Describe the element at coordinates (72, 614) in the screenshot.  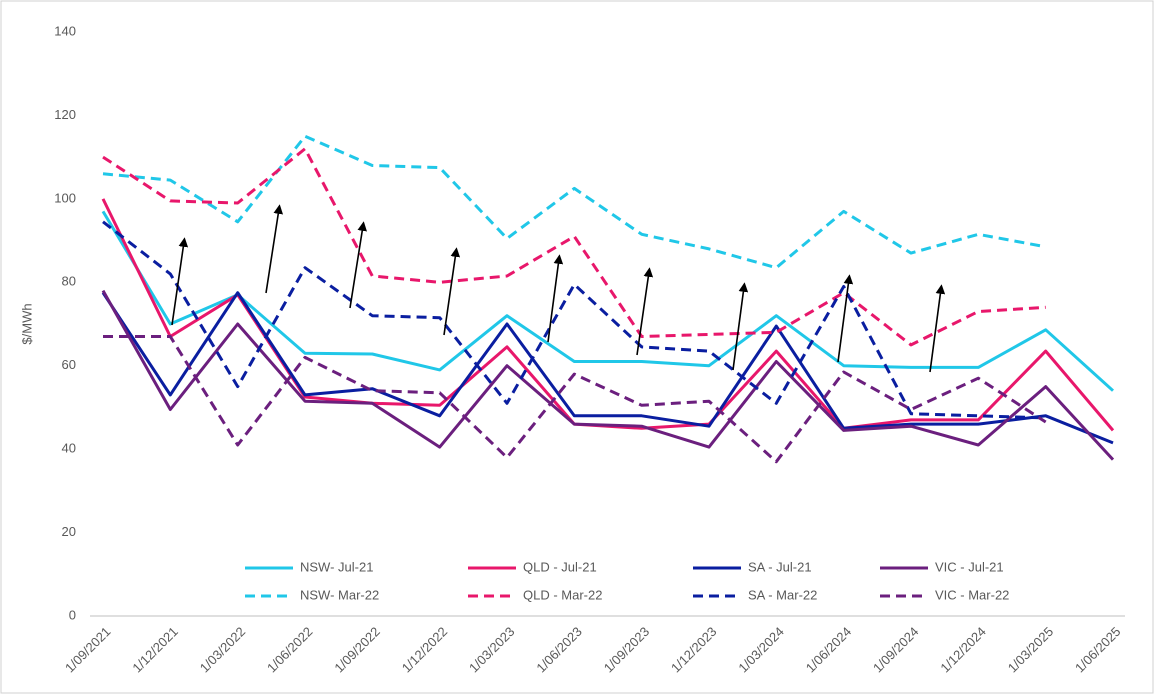
I see `y-tick-label: 0` at that location.